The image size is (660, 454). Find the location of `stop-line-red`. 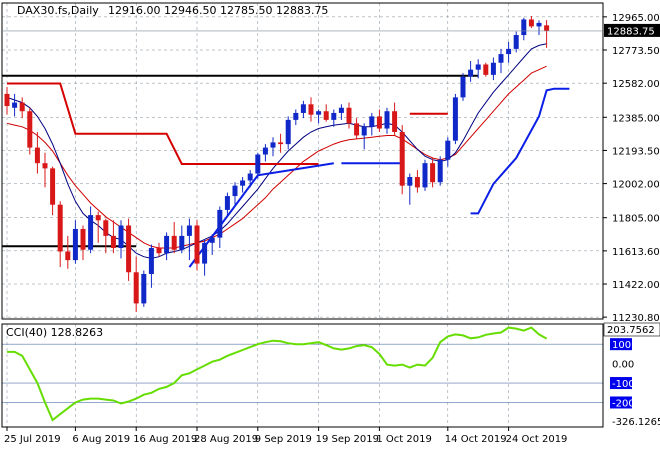

stop-line-red is located at coordinates (163, 123).